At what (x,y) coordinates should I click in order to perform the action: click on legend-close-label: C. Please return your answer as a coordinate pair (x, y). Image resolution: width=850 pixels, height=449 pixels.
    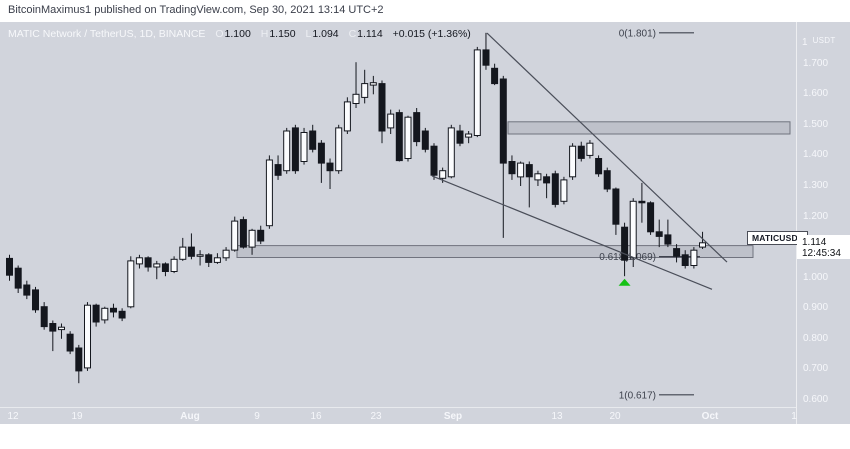
    Looking at the image, I should click on (352, 34).